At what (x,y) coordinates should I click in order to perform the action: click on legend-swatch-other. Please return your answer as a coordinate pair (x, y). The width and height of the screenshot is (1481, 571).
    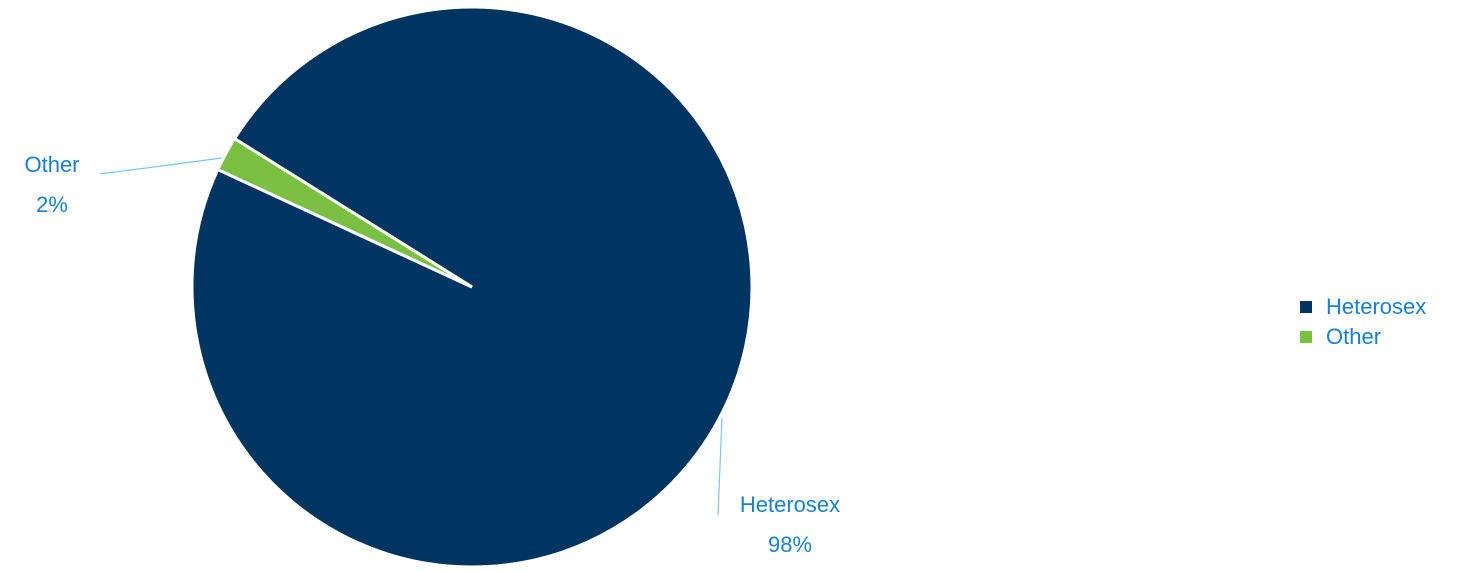
    Looking at the image, I should click on (1306, 337).